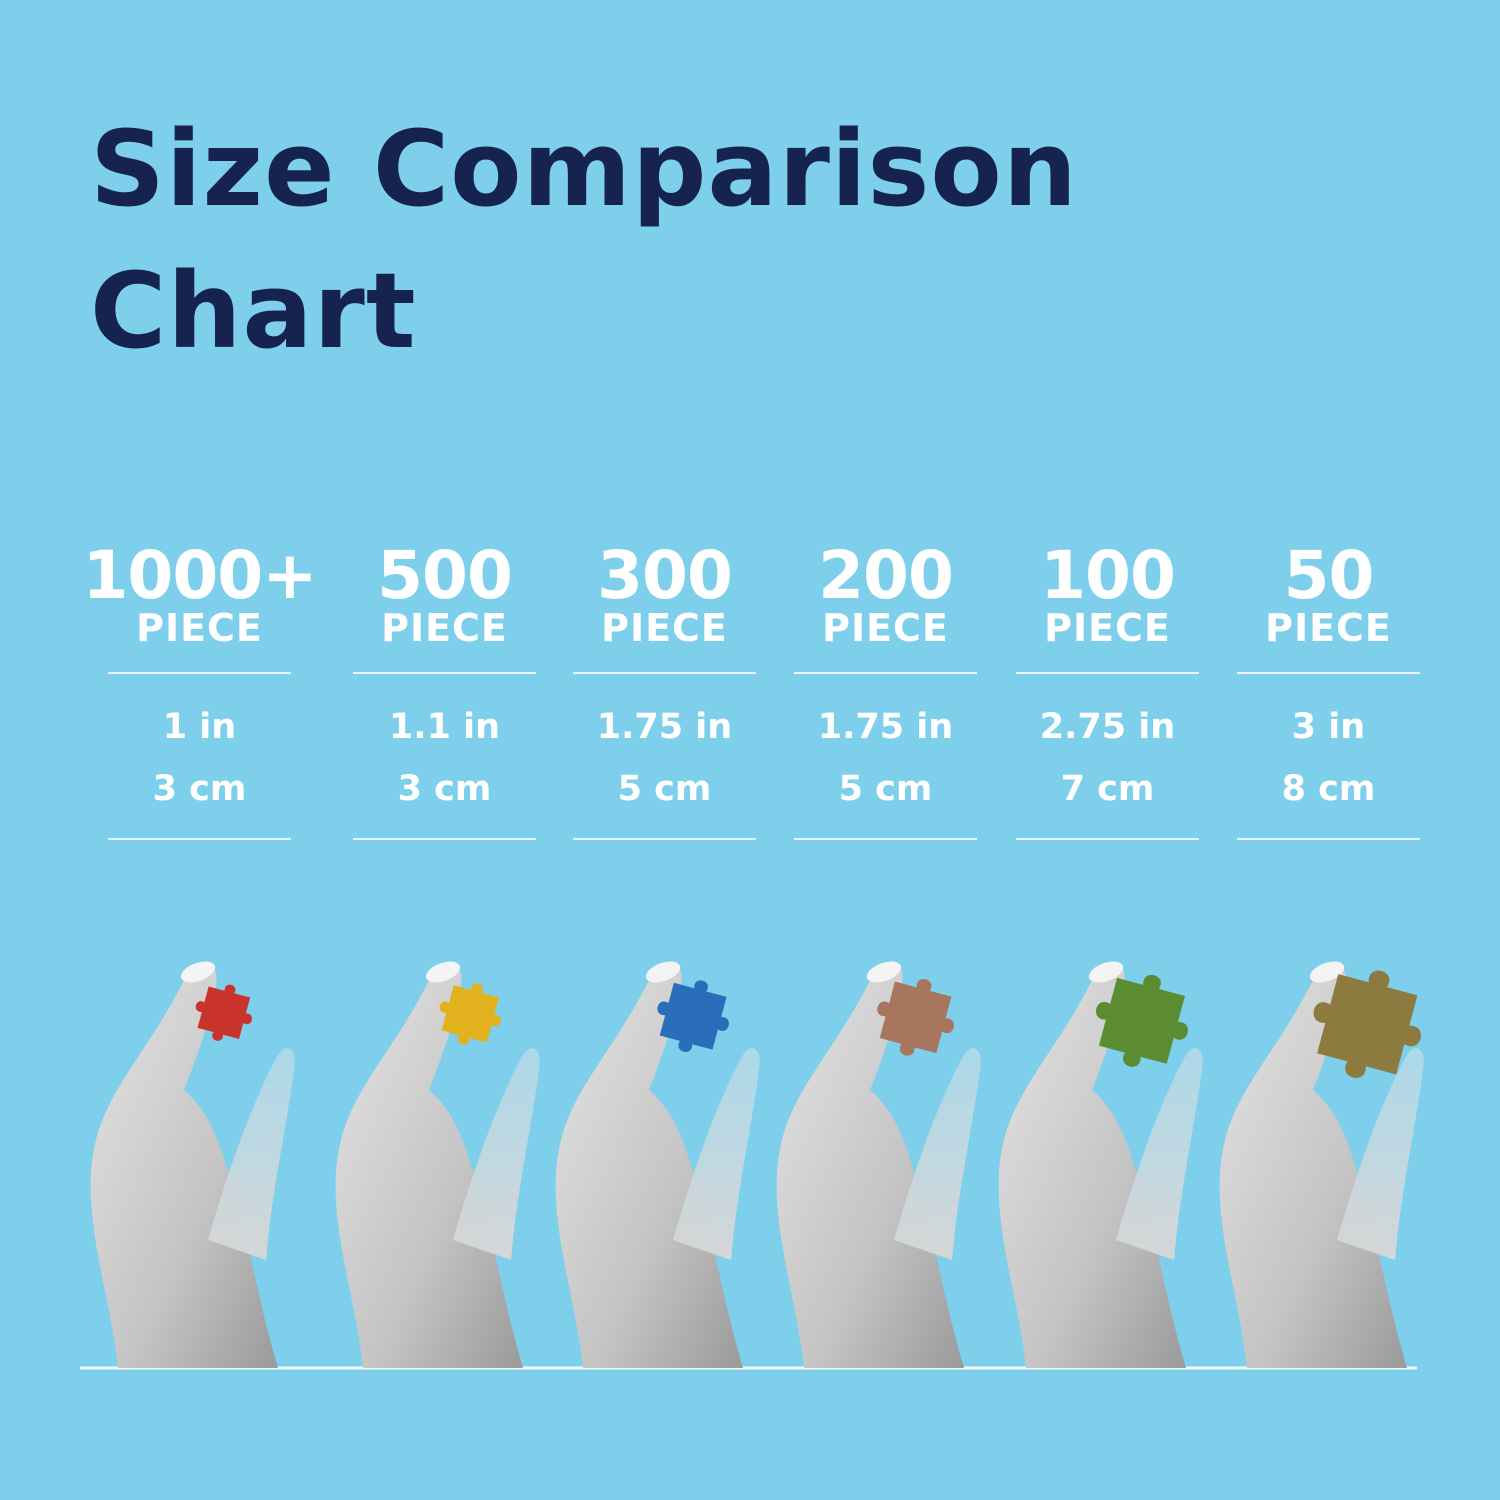 The image size is (1500, 1500). Describe the element at coordinates (200, 690) in the screenshot. I see `size-column: 1000+ PIECE 1 in 3 cm` at that location.